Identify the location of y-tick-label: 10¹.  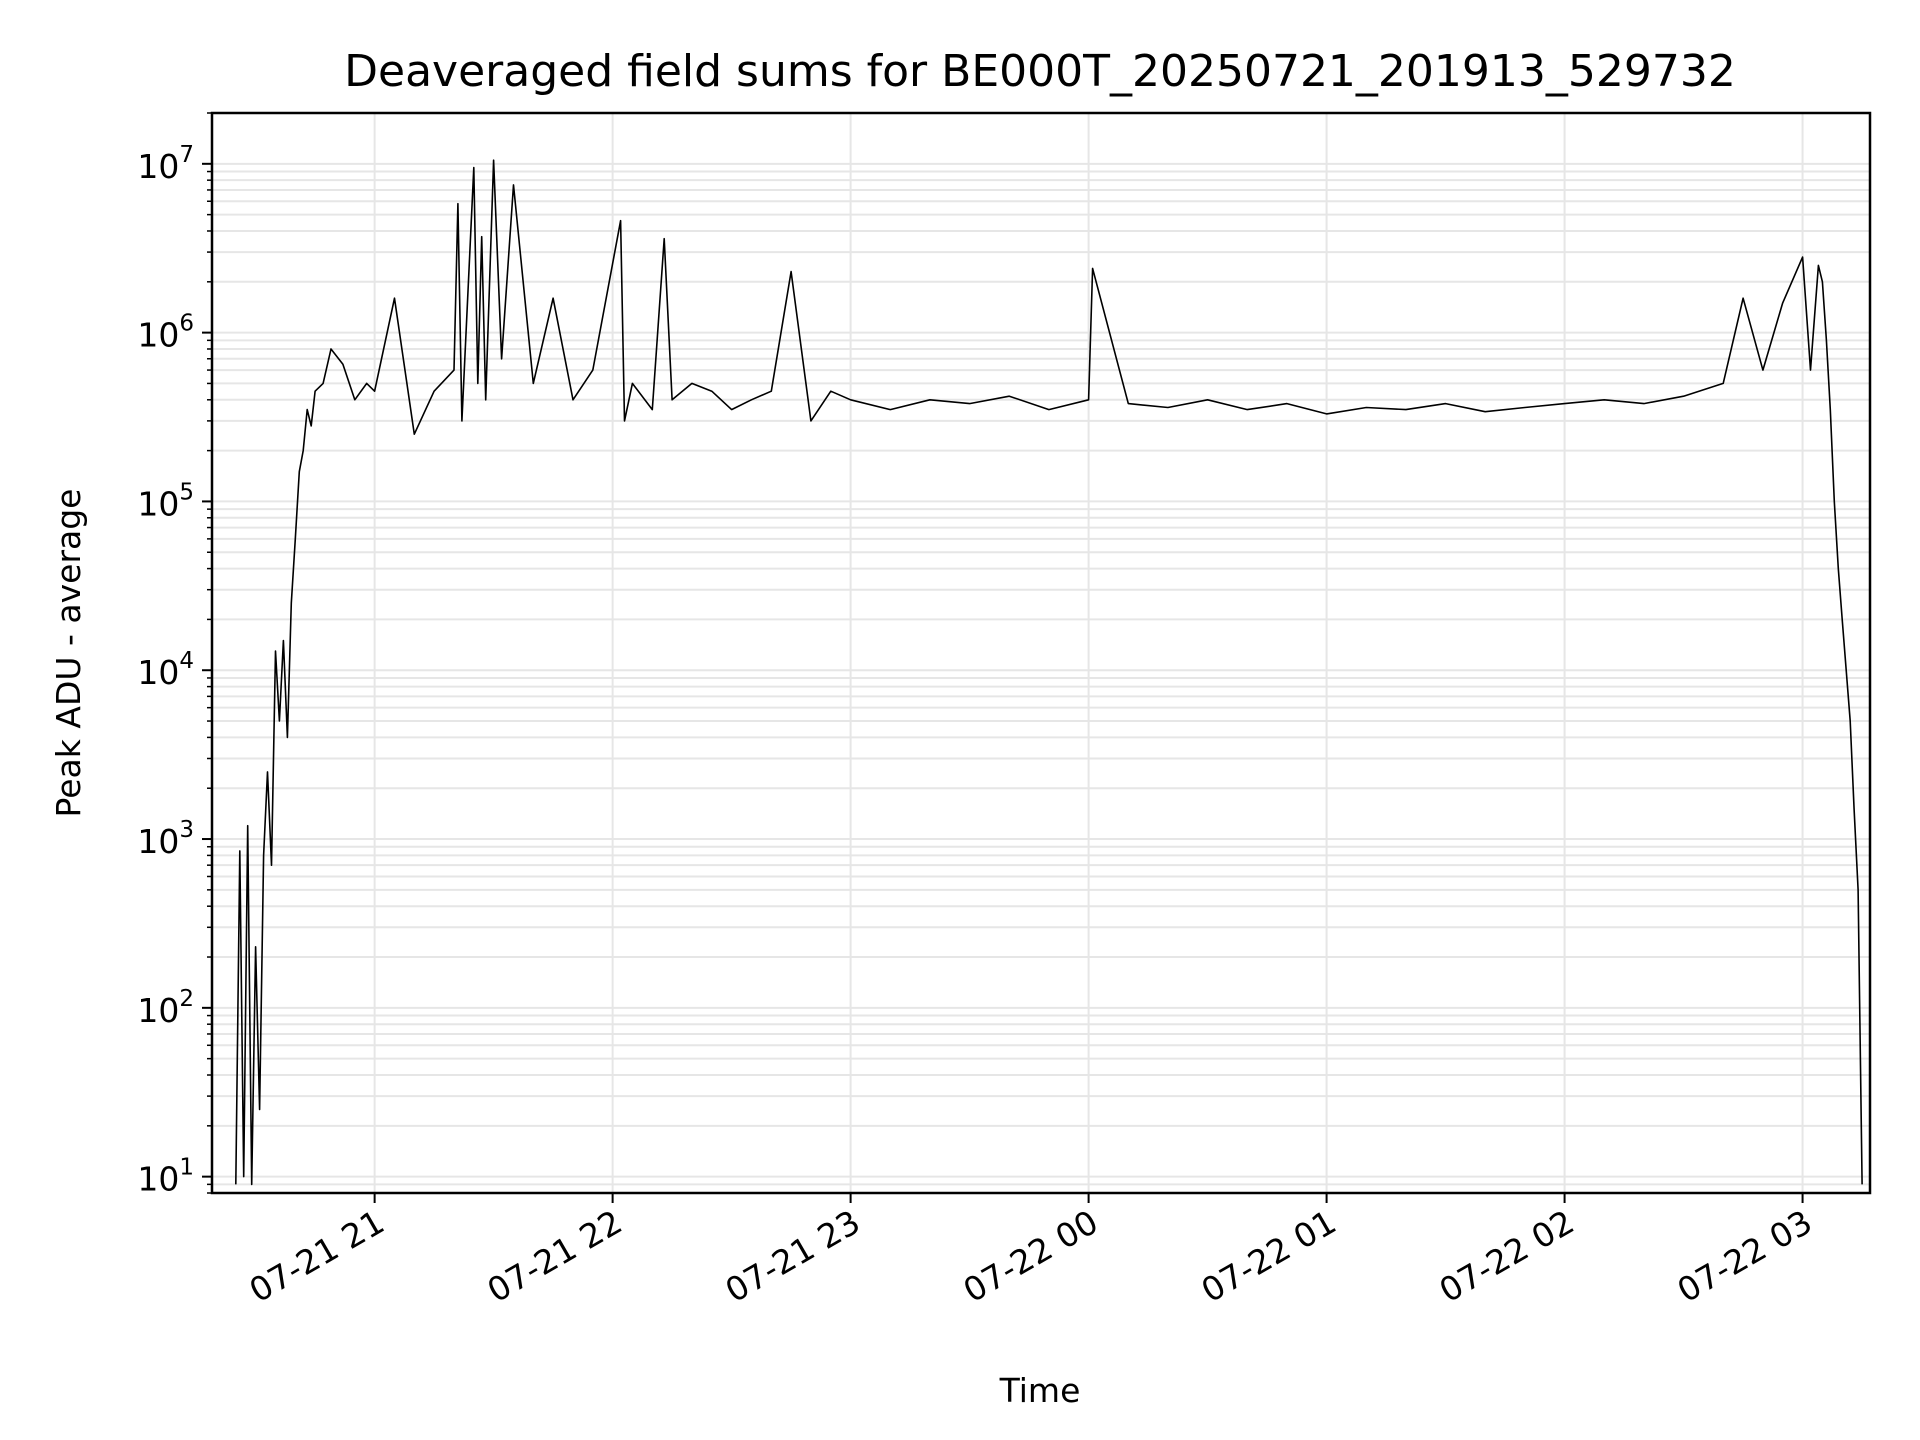
(165, 1177).